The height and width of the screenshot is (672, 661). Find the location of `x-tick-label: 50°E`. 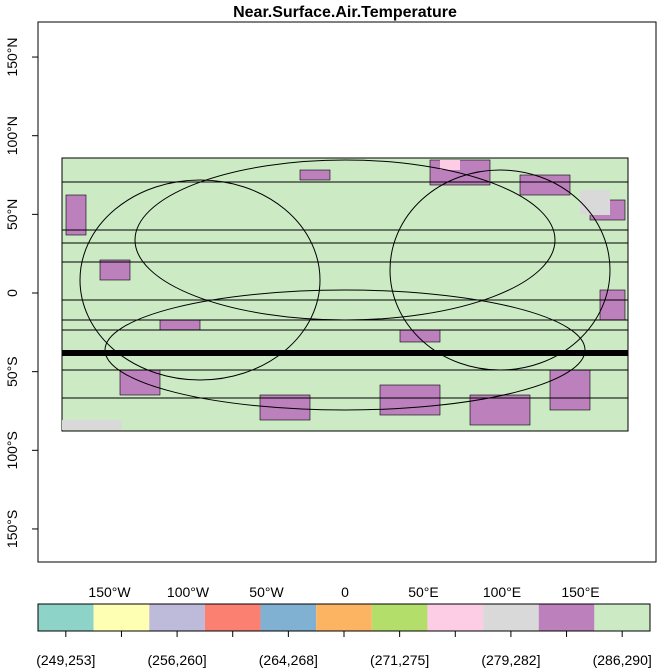

x-tick-label: 50°E is located at coordinates (423, 592).